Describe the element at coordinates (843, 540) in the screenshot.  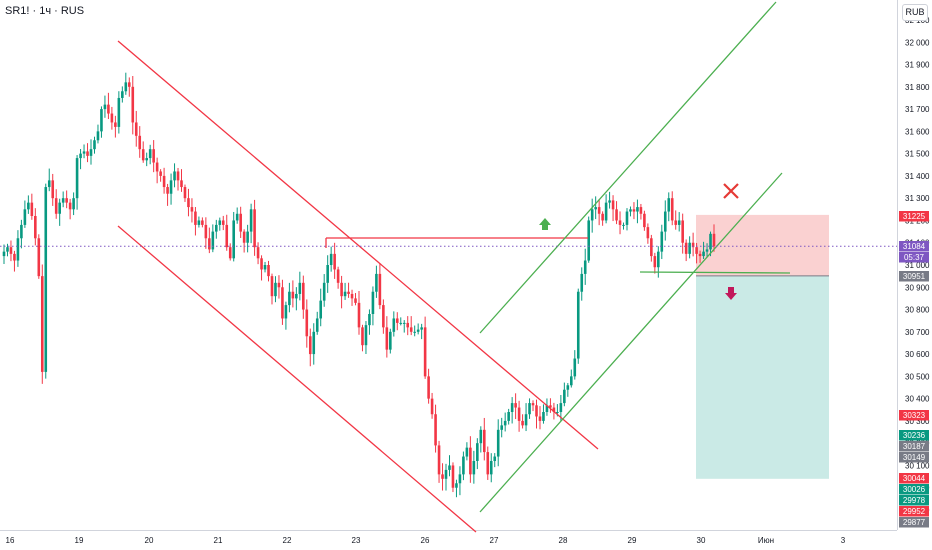
I see `time-tick-label: 3` at that location.